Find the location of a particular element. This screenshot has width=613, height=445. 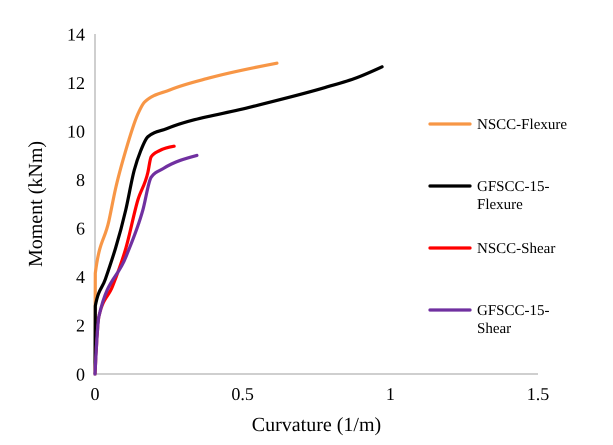

y-axis-title: Moment (kNm) is located at coordinates (36, 204).